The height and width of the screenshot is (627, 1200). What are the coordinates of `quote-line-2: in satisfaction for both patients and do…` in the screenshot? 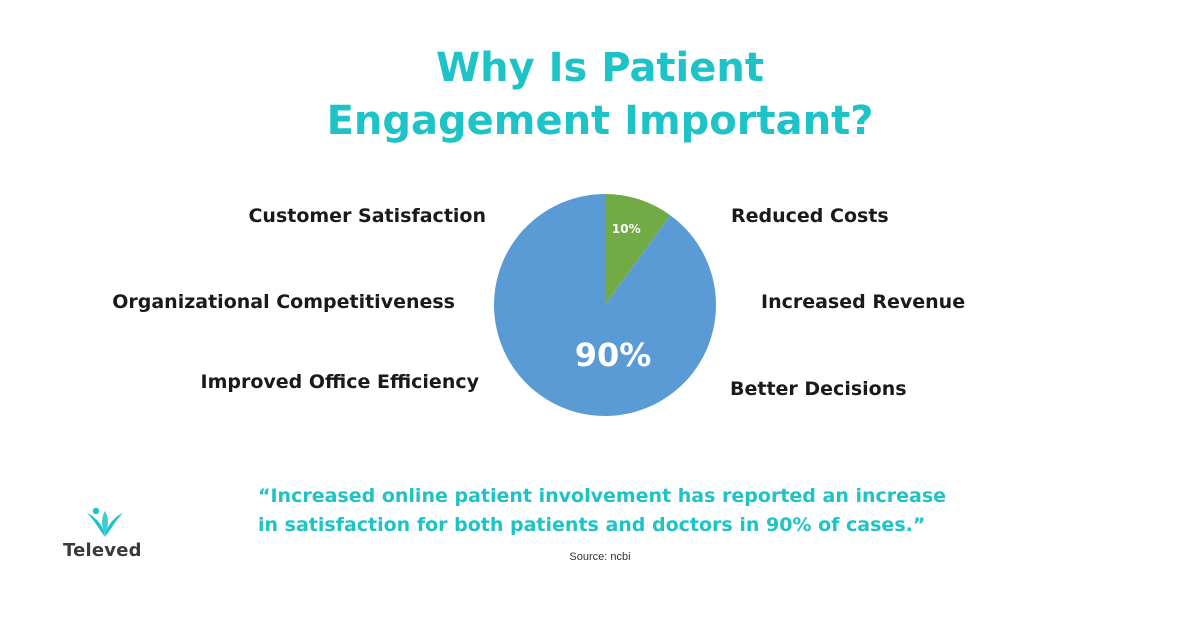 It's located at (592, 525).